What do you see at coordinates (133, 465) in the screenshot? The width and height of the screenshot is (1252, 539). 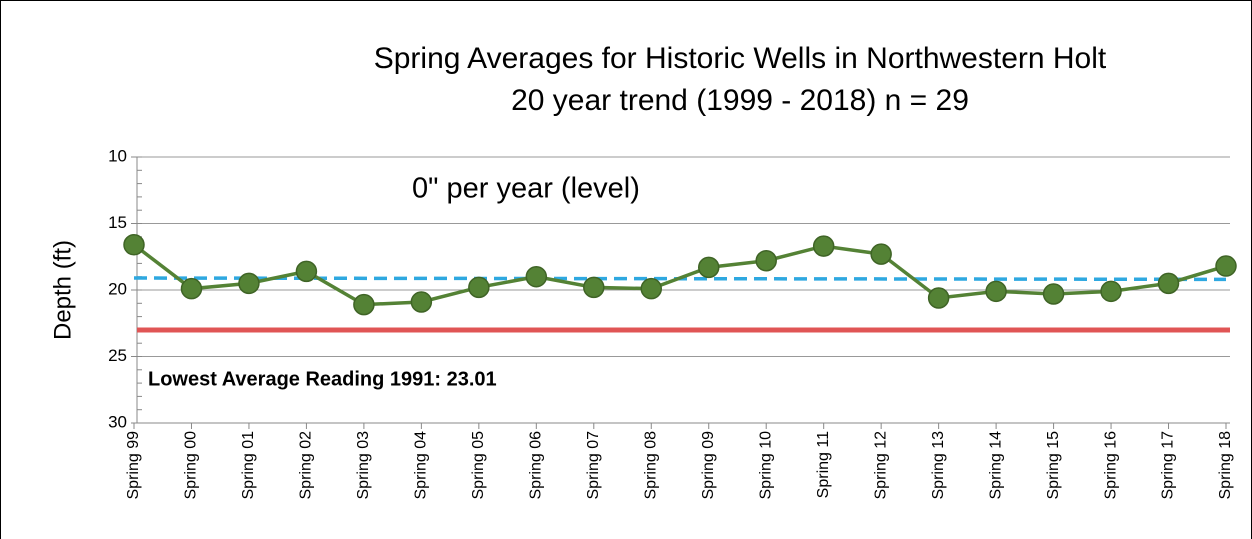 I see `x-tick-label: Spring 99` at bounding box center [133, 465].